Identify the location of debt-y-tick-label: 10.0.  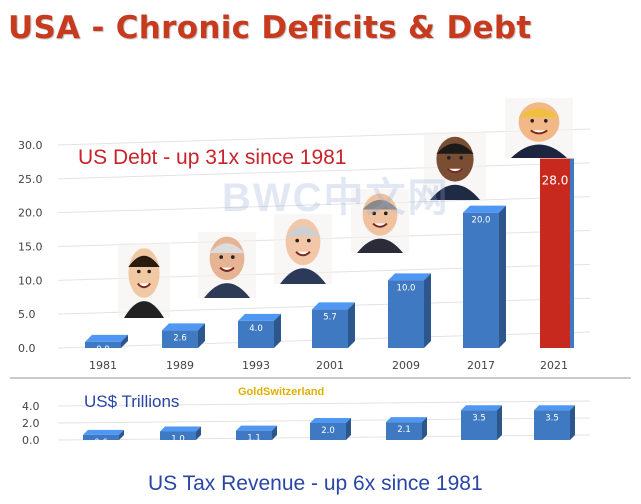
(30, 280).